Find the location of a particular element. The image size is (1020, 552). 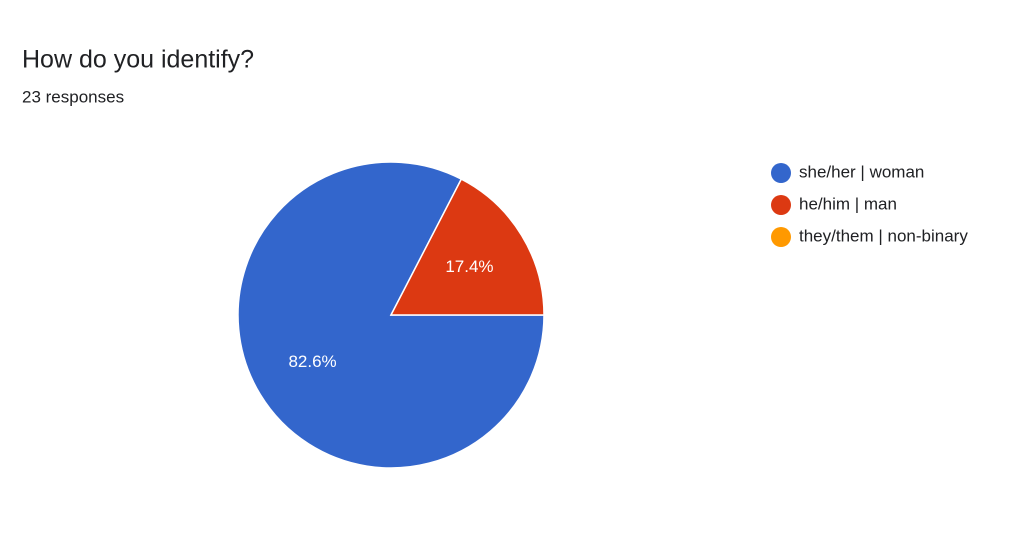

data-label: 17.4% is located at coordinates (469, 266).